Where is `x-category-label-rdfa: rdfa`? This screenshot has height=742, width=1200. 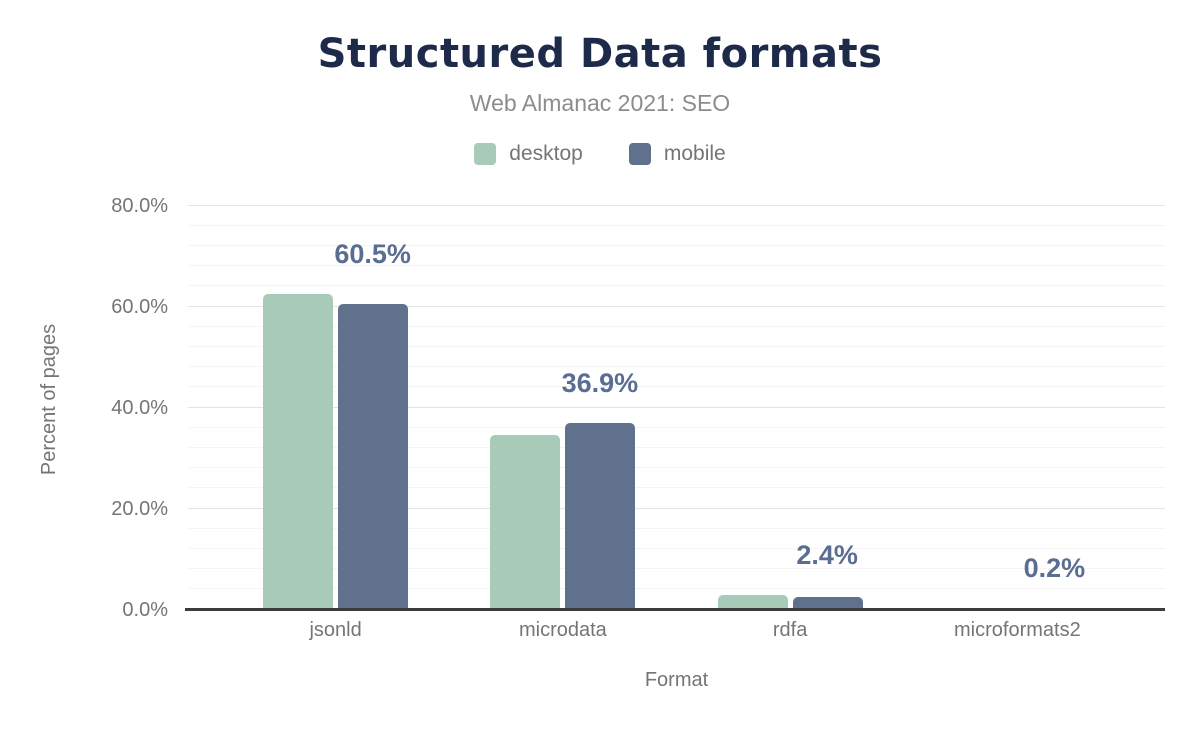
x-category-label-rdfa: rdfa is located at coordinates (790, 629).